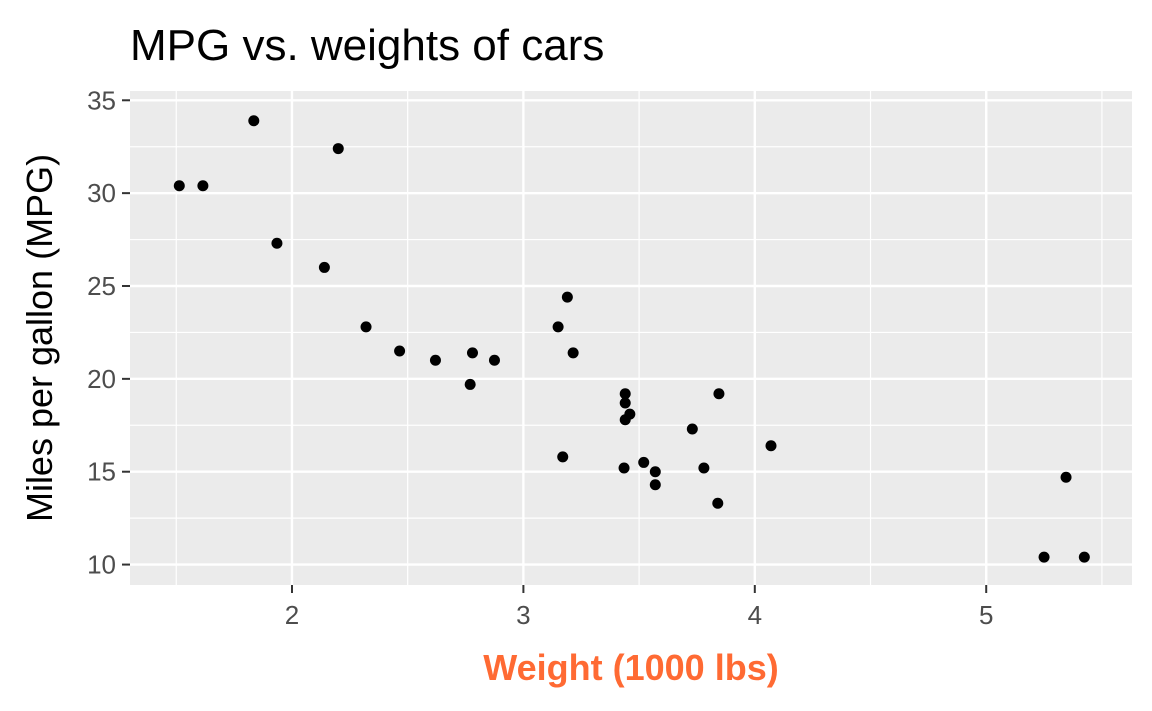 The image size is (1152, 711). What do you see at coordinates (292, 615) in the screenshot?
I see `x-tick-label: 2` at bounding box center [292, 615].